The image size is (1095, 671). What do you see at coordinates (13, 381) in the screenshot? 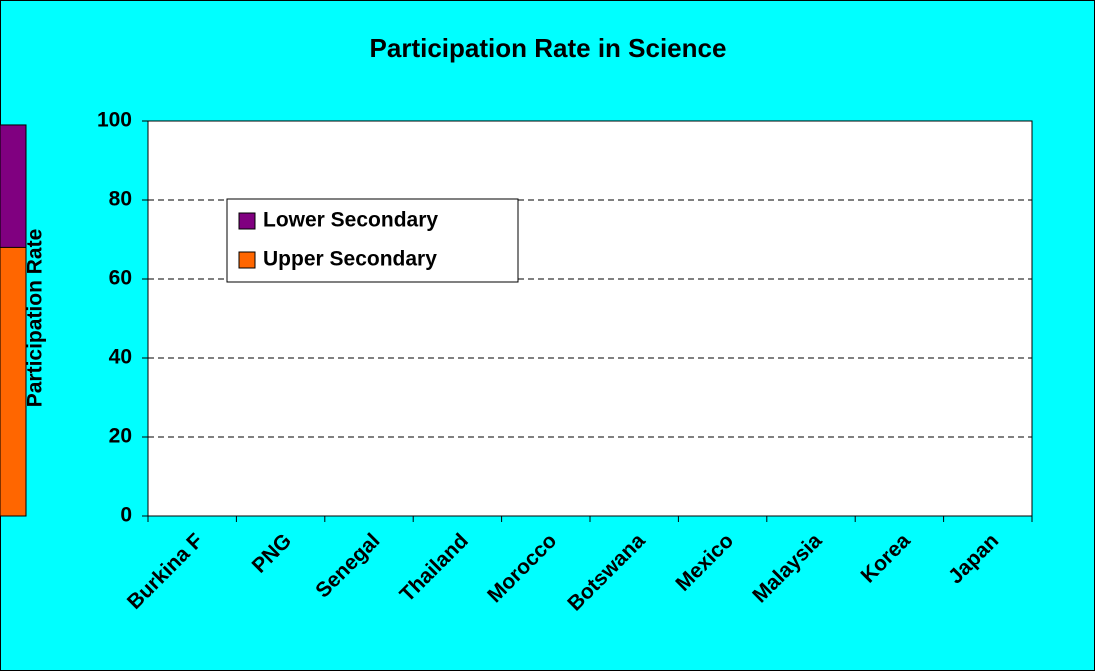
I see `bar` at bounding box center [13, 381].